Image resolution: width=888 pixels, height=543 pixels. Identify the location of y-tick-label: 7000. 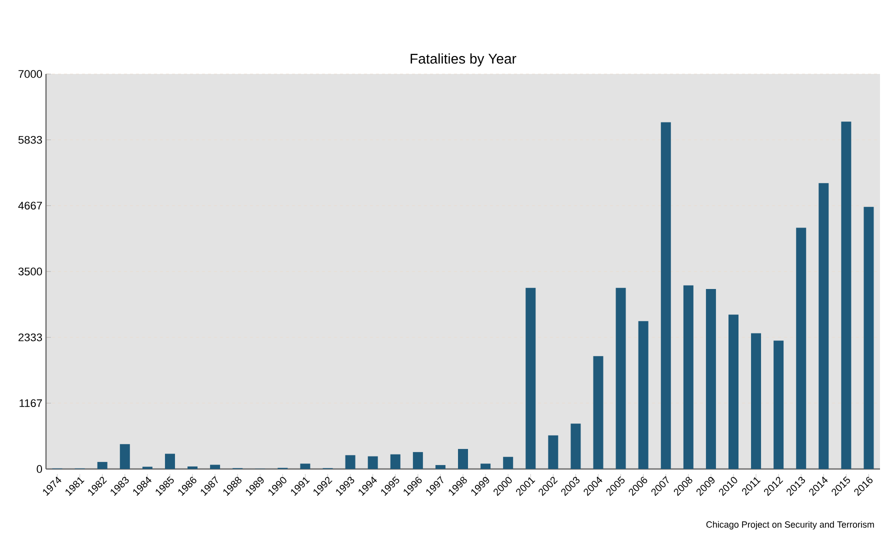
(30, 74).